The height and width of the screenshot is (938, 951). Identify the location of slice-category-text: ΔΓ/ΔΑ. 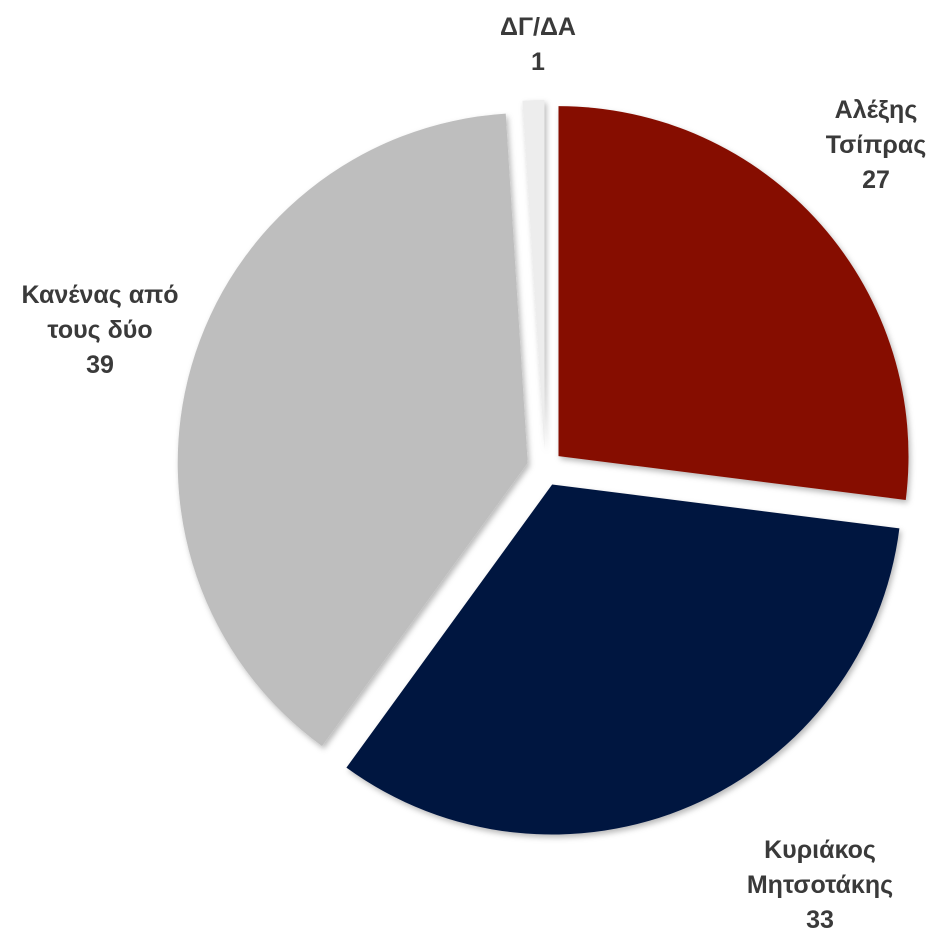
(538, 27).